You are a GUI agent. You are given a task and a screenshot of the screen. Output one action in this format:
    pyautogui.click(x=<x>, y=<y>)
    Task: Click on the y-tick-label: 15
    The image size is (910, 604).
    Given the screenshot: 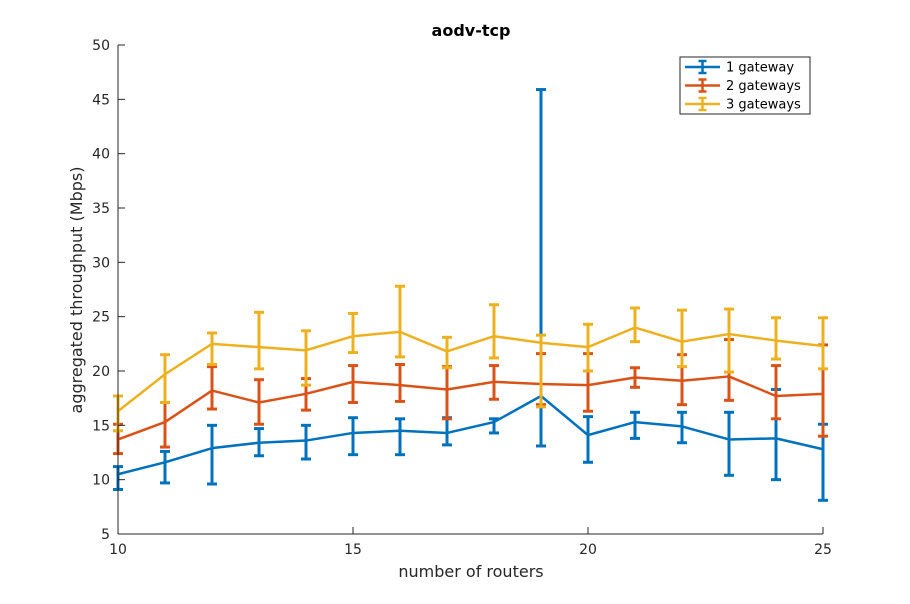 What is the action you would take?
    pyautogui.click(x=101, y=426)
    